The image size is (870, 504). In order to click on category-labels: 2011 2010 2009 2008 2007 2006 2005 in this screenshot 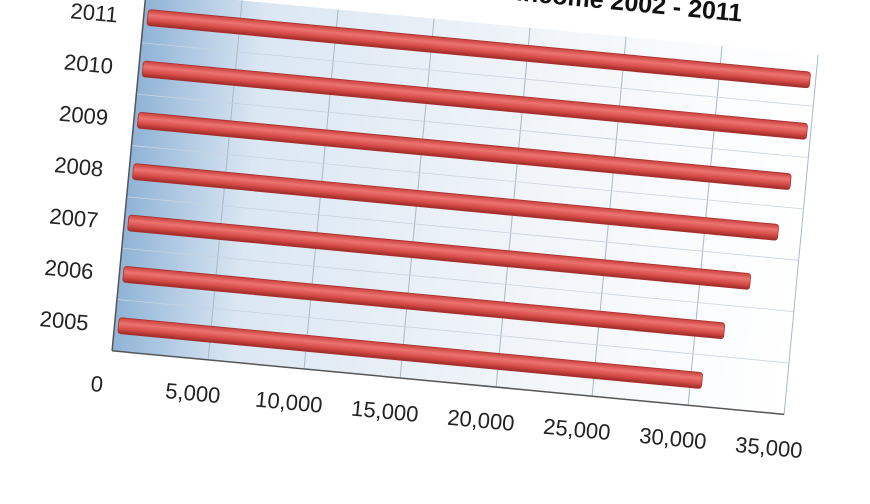, I will do `click(79, 168)`.